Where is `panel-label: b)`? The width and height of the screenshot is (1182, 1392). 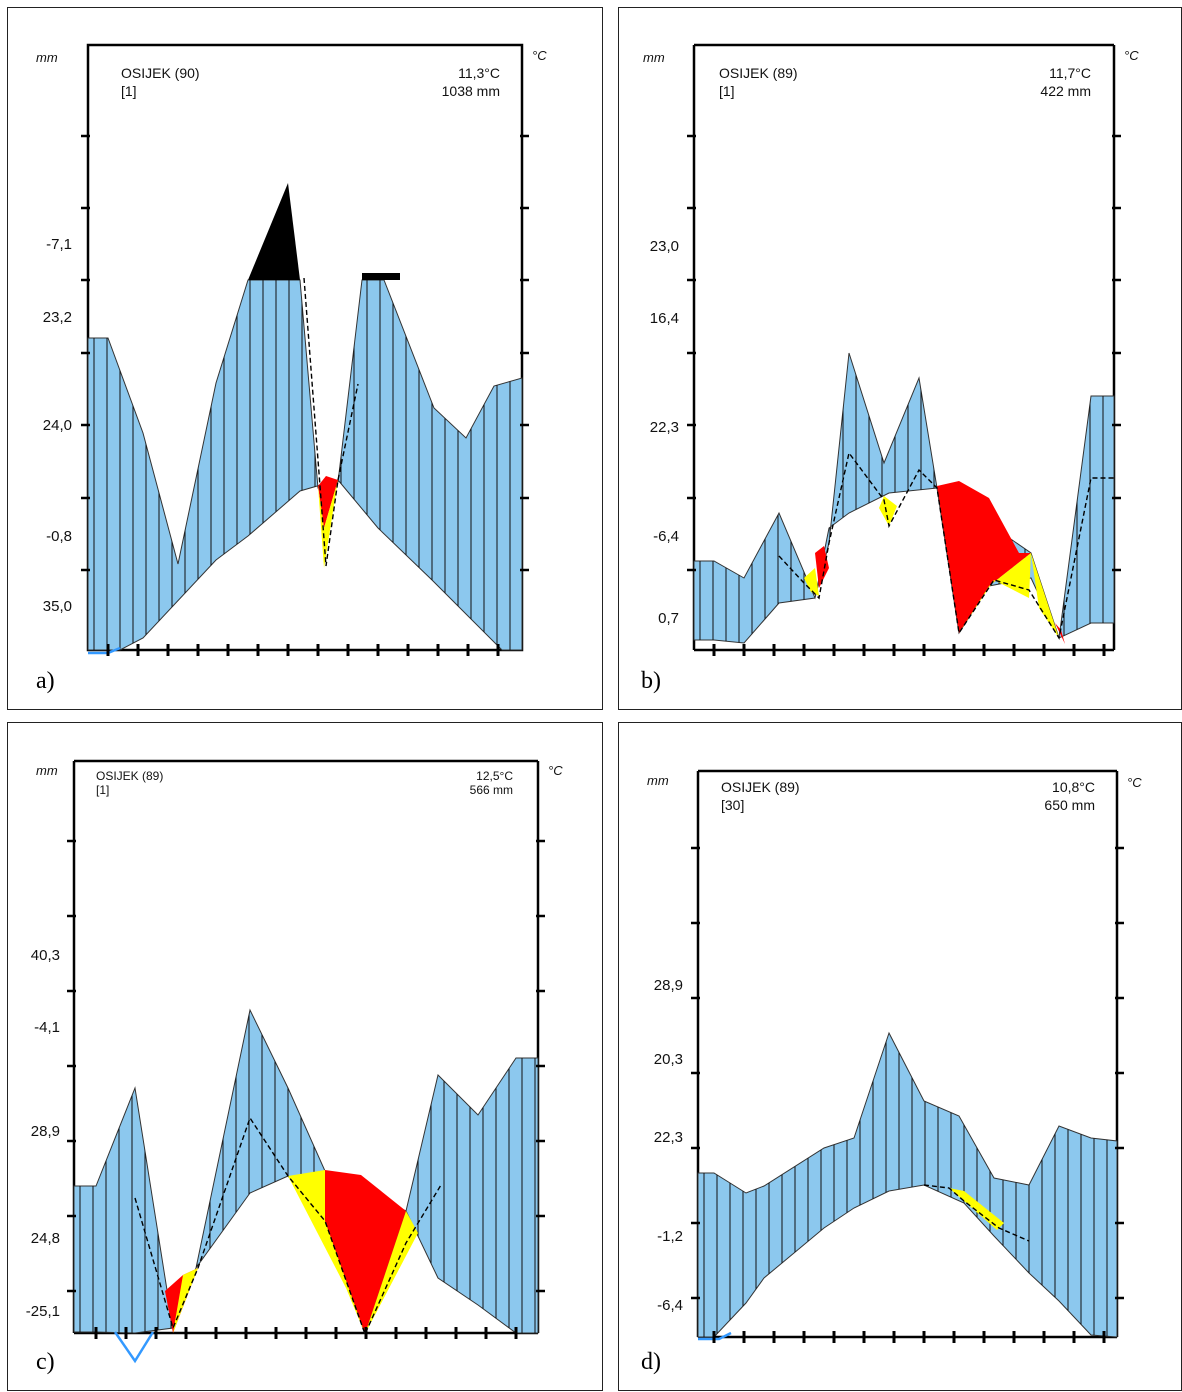 panel-label: b) is located at coordinates (651, 681).